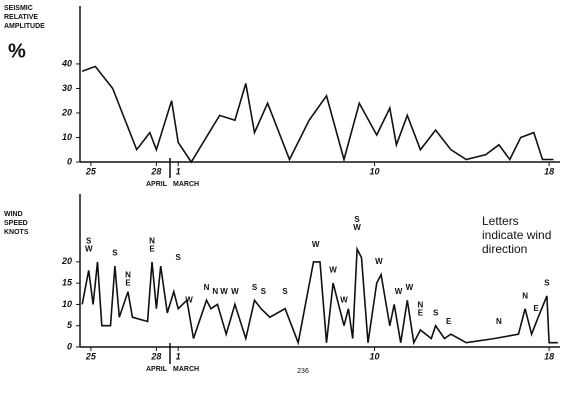 The width and height of the screenshot is (576, 401). Describe the element at coordinates (18, 8) in the screenshot. I see `y-axis-title: SEISMIC` at that location.